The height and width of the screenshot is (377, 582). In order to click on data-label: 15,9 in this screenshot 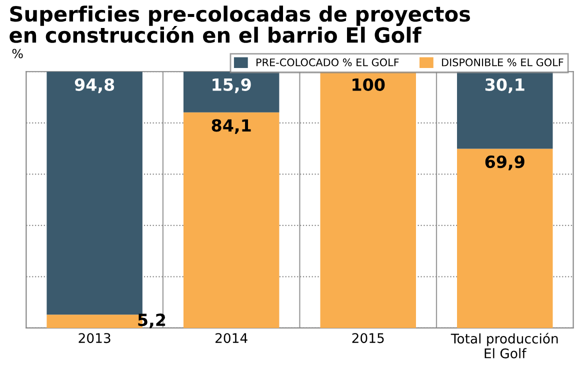, I will do `click(231, 86)`.